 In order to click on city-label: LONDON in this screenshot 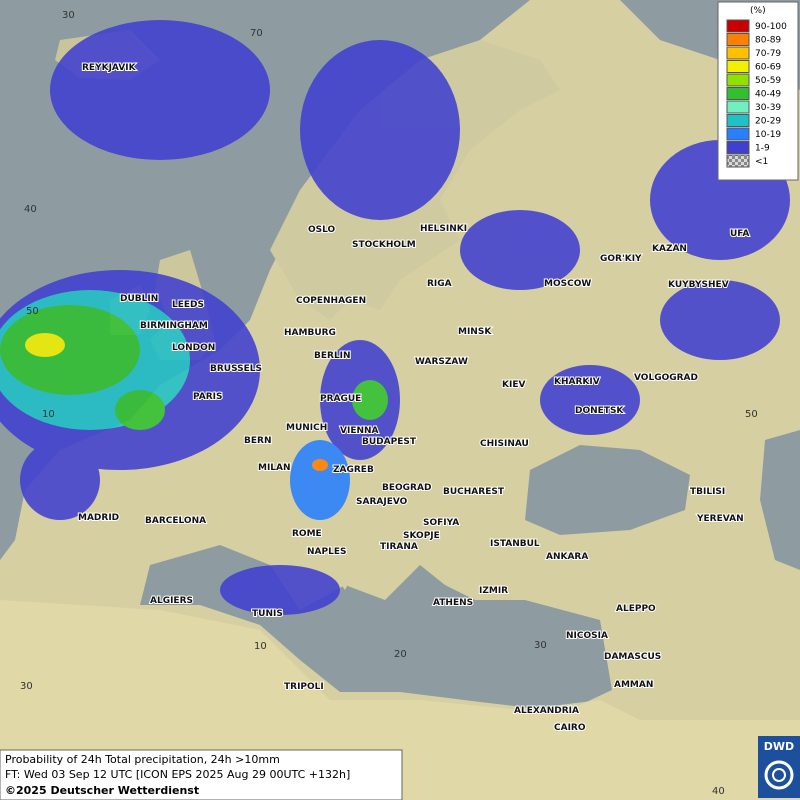, I will do `click(193, 348)`.